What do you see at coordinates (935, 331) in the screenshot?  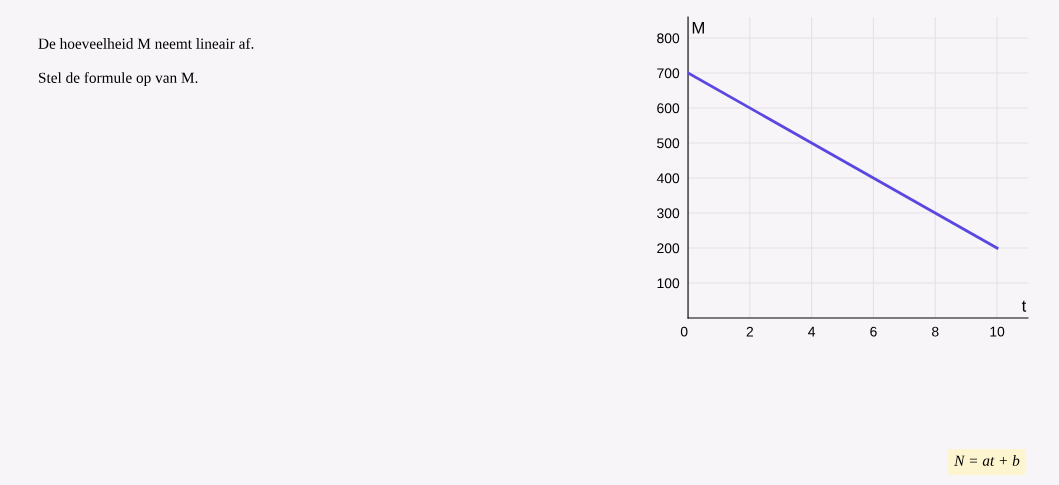 I see `x-tick-label: 8` at bounding box center [935, 331].